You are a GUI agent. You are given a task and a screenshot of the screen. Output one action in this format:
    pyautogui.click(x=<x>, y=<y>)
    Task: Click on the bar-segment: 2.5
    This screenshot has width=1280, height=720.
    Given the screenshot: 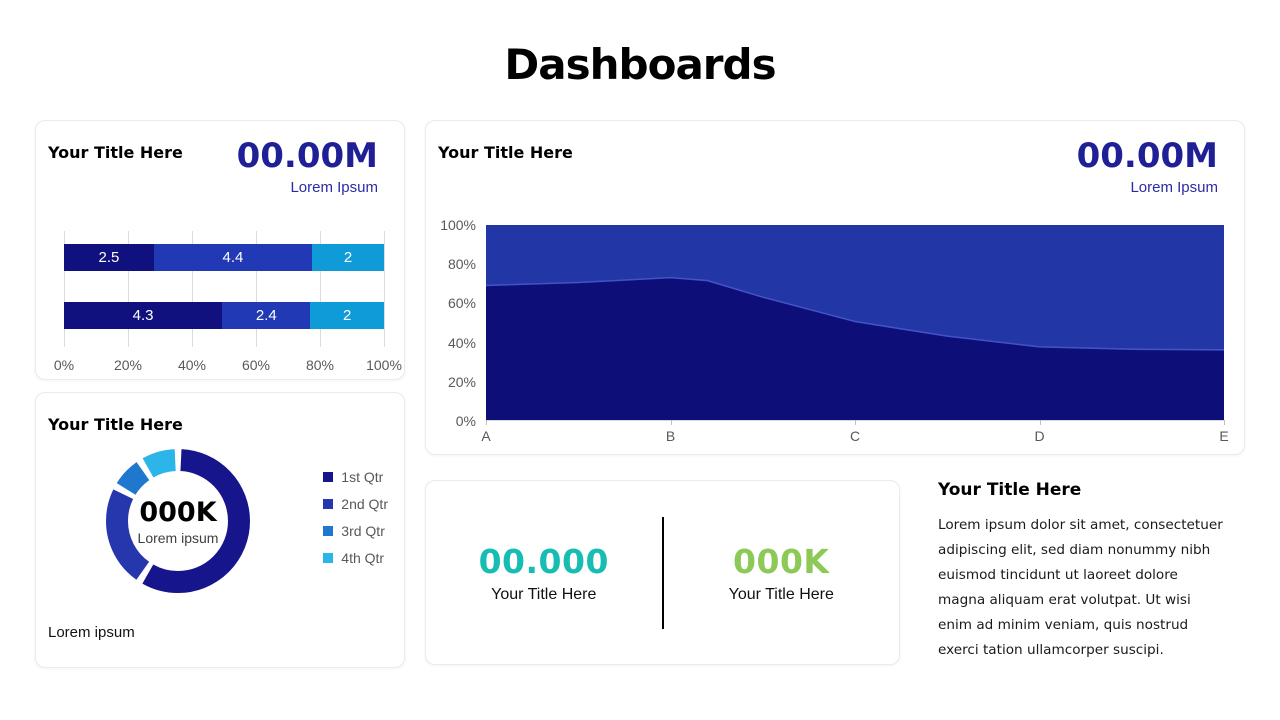 What is the action you would take?
    pyautogui.click(x=109, y=257)
    